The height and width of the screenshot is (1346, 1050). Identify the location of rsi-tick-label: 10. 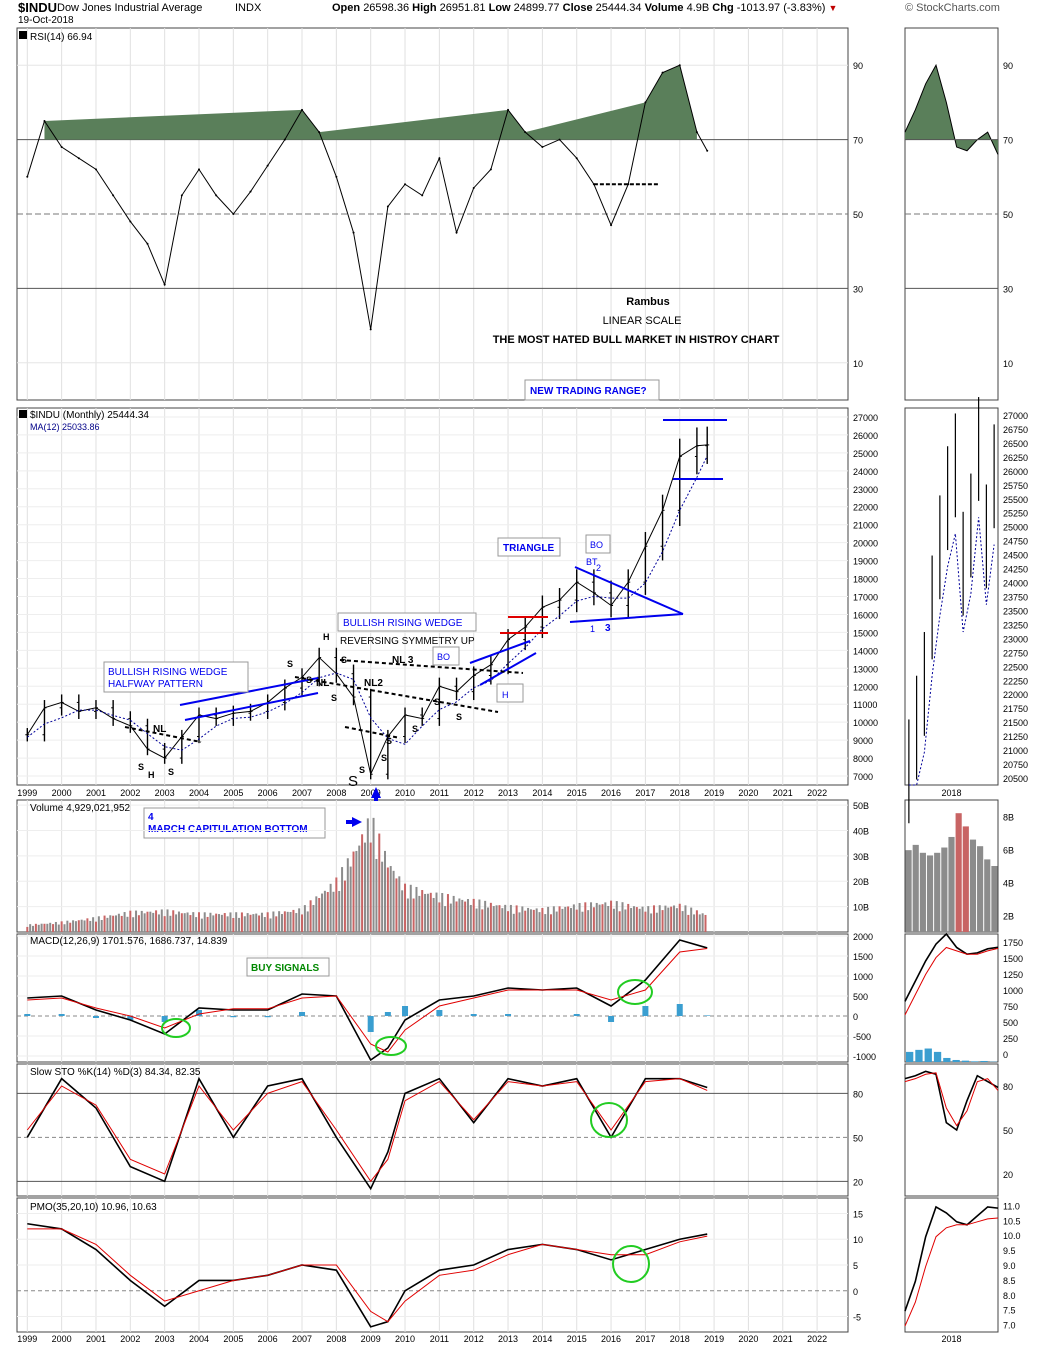
(858, 364).